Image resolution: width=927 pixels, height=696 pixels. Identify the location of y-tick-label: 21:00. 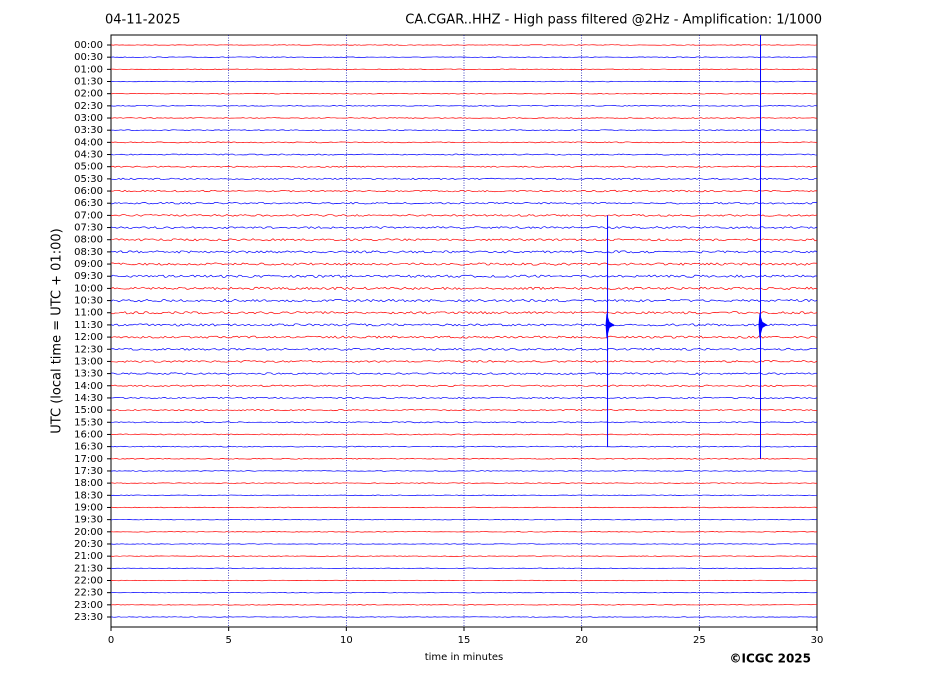
(88, 556).